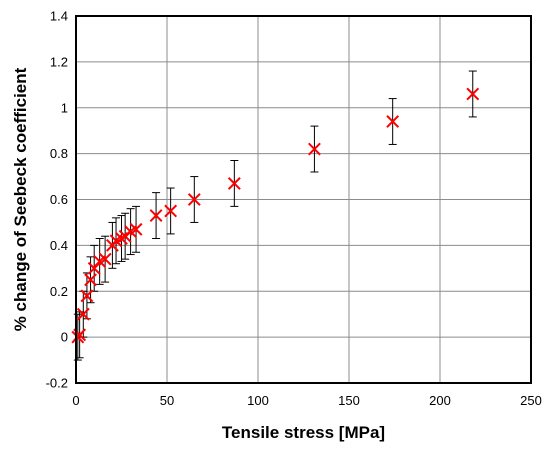 The height and width of the screenshot is (453, 550). Describe the element at coordinates (59, 61) in the screenshot. I see `y-tick-label: 1.2` at that location.